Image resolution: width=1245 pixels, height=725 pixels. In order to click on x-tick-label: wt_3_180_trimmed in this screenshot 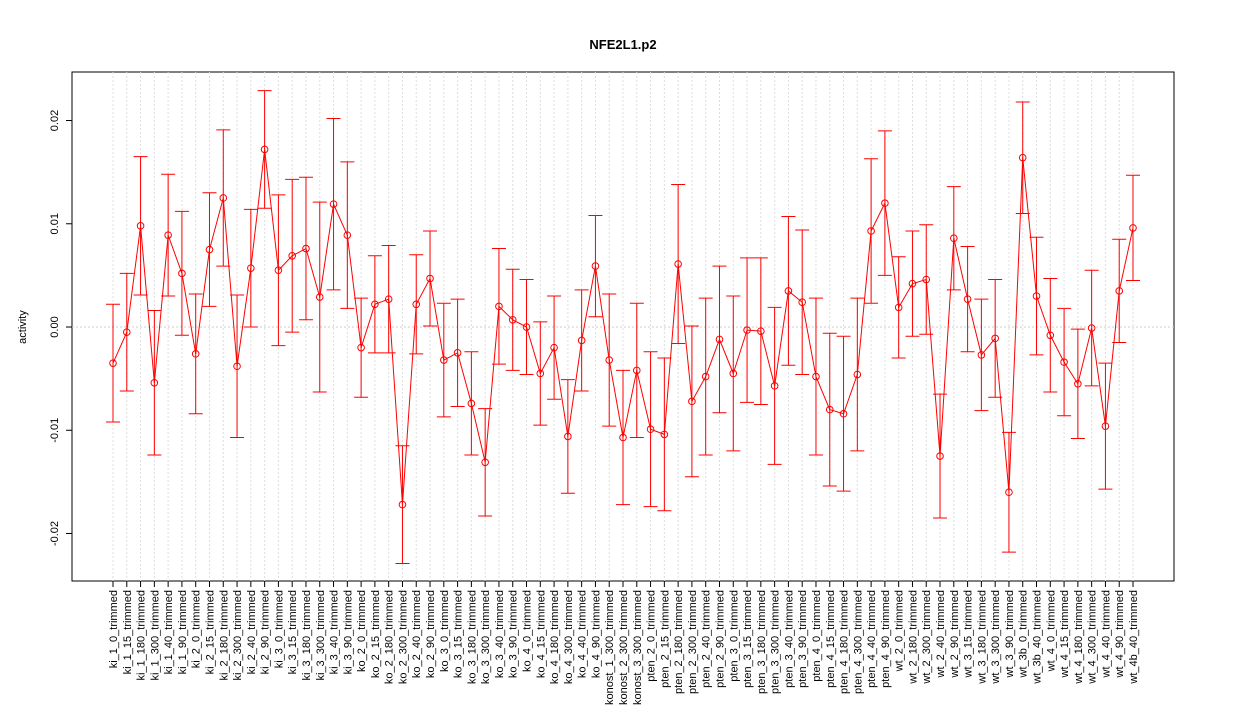, I will do `click(982, 637)`.